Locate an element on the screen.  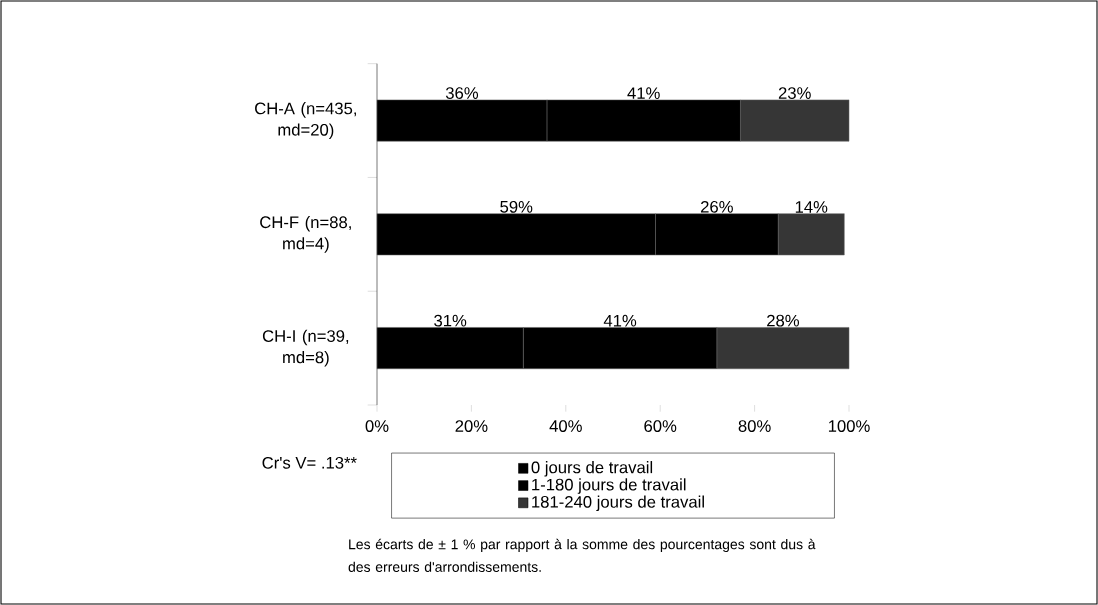
y-tick-label: CH-F (n=88, md=4) is located at coordinates (305, 234).